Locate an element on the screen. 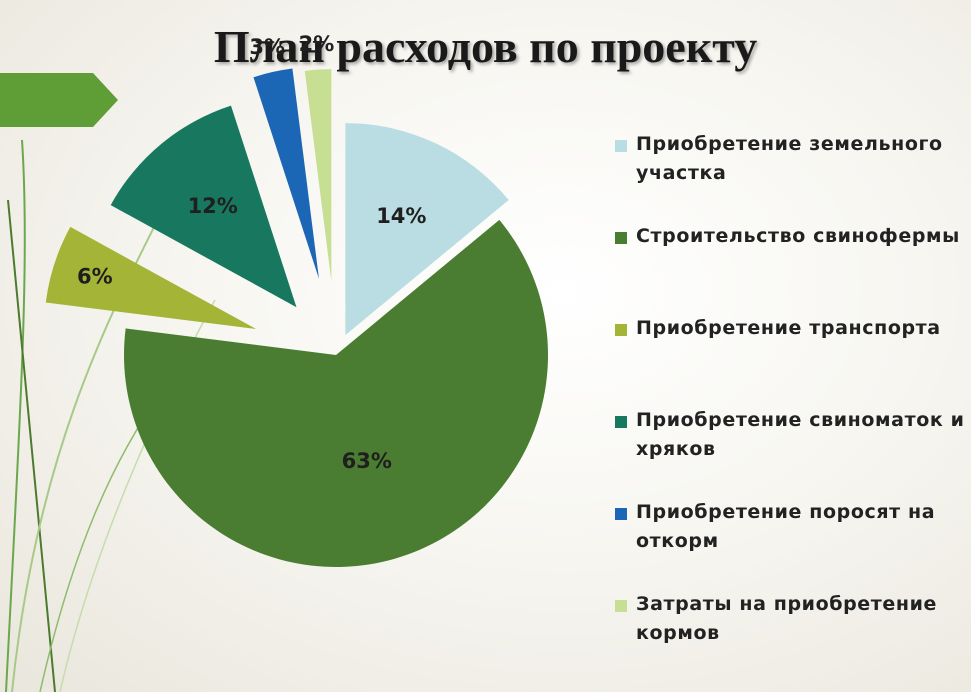 The image size is (971, 692). slice-label-land: 14% is located at coordinates (401, 216).